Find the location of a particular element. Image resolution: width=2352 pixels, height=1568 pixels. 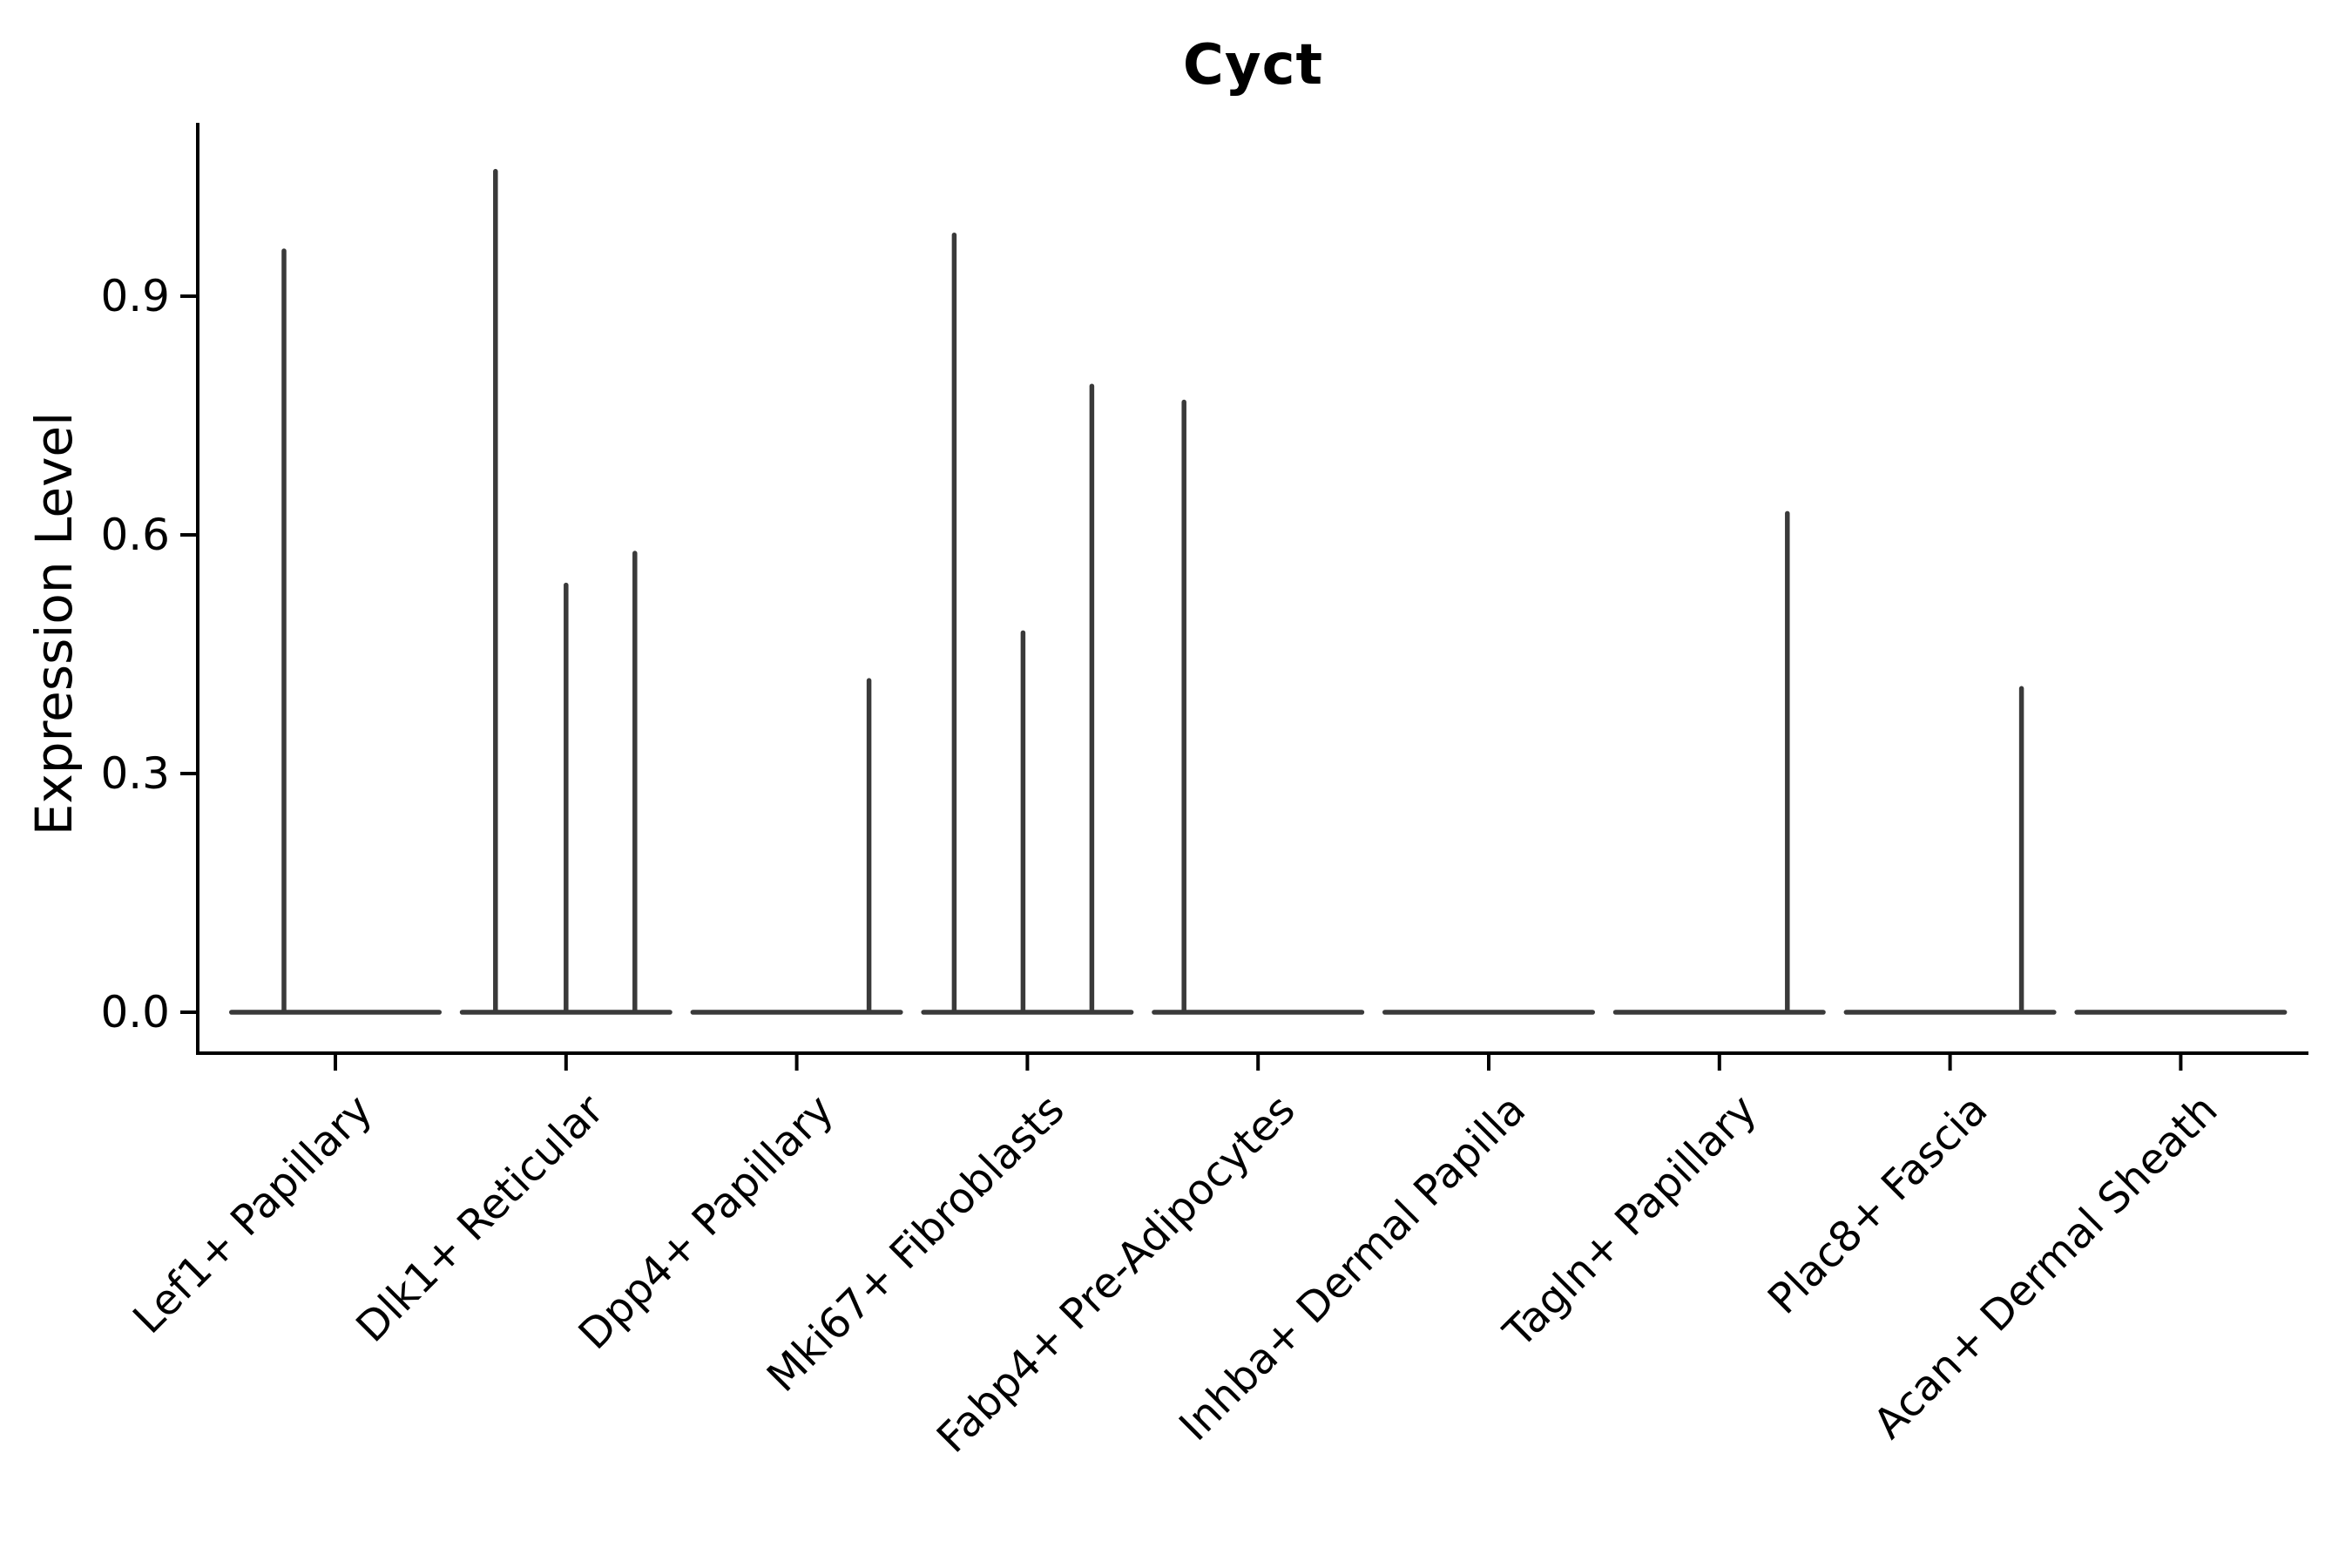

y-tick-label: 0.6 is located at coordinates (135, 535).